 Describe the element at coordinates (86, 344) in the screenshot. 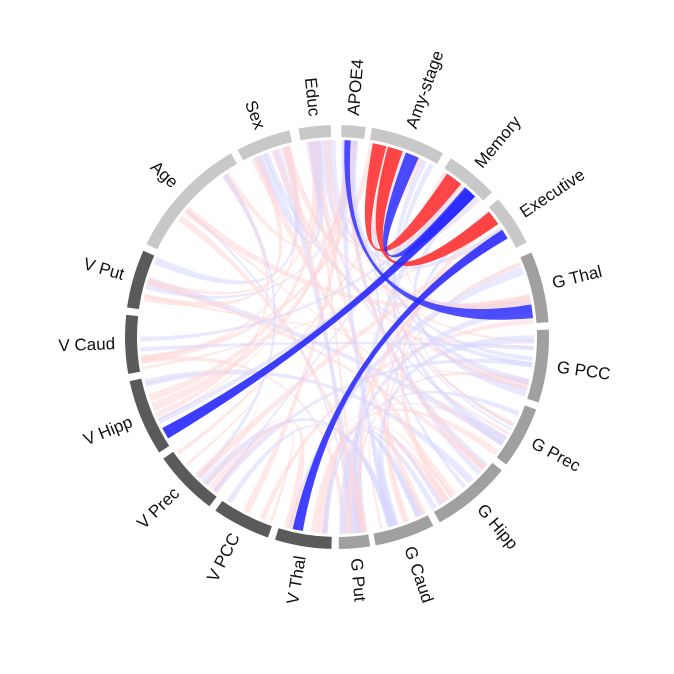

I see `sector-label-v_caud: V Caud` at that location.